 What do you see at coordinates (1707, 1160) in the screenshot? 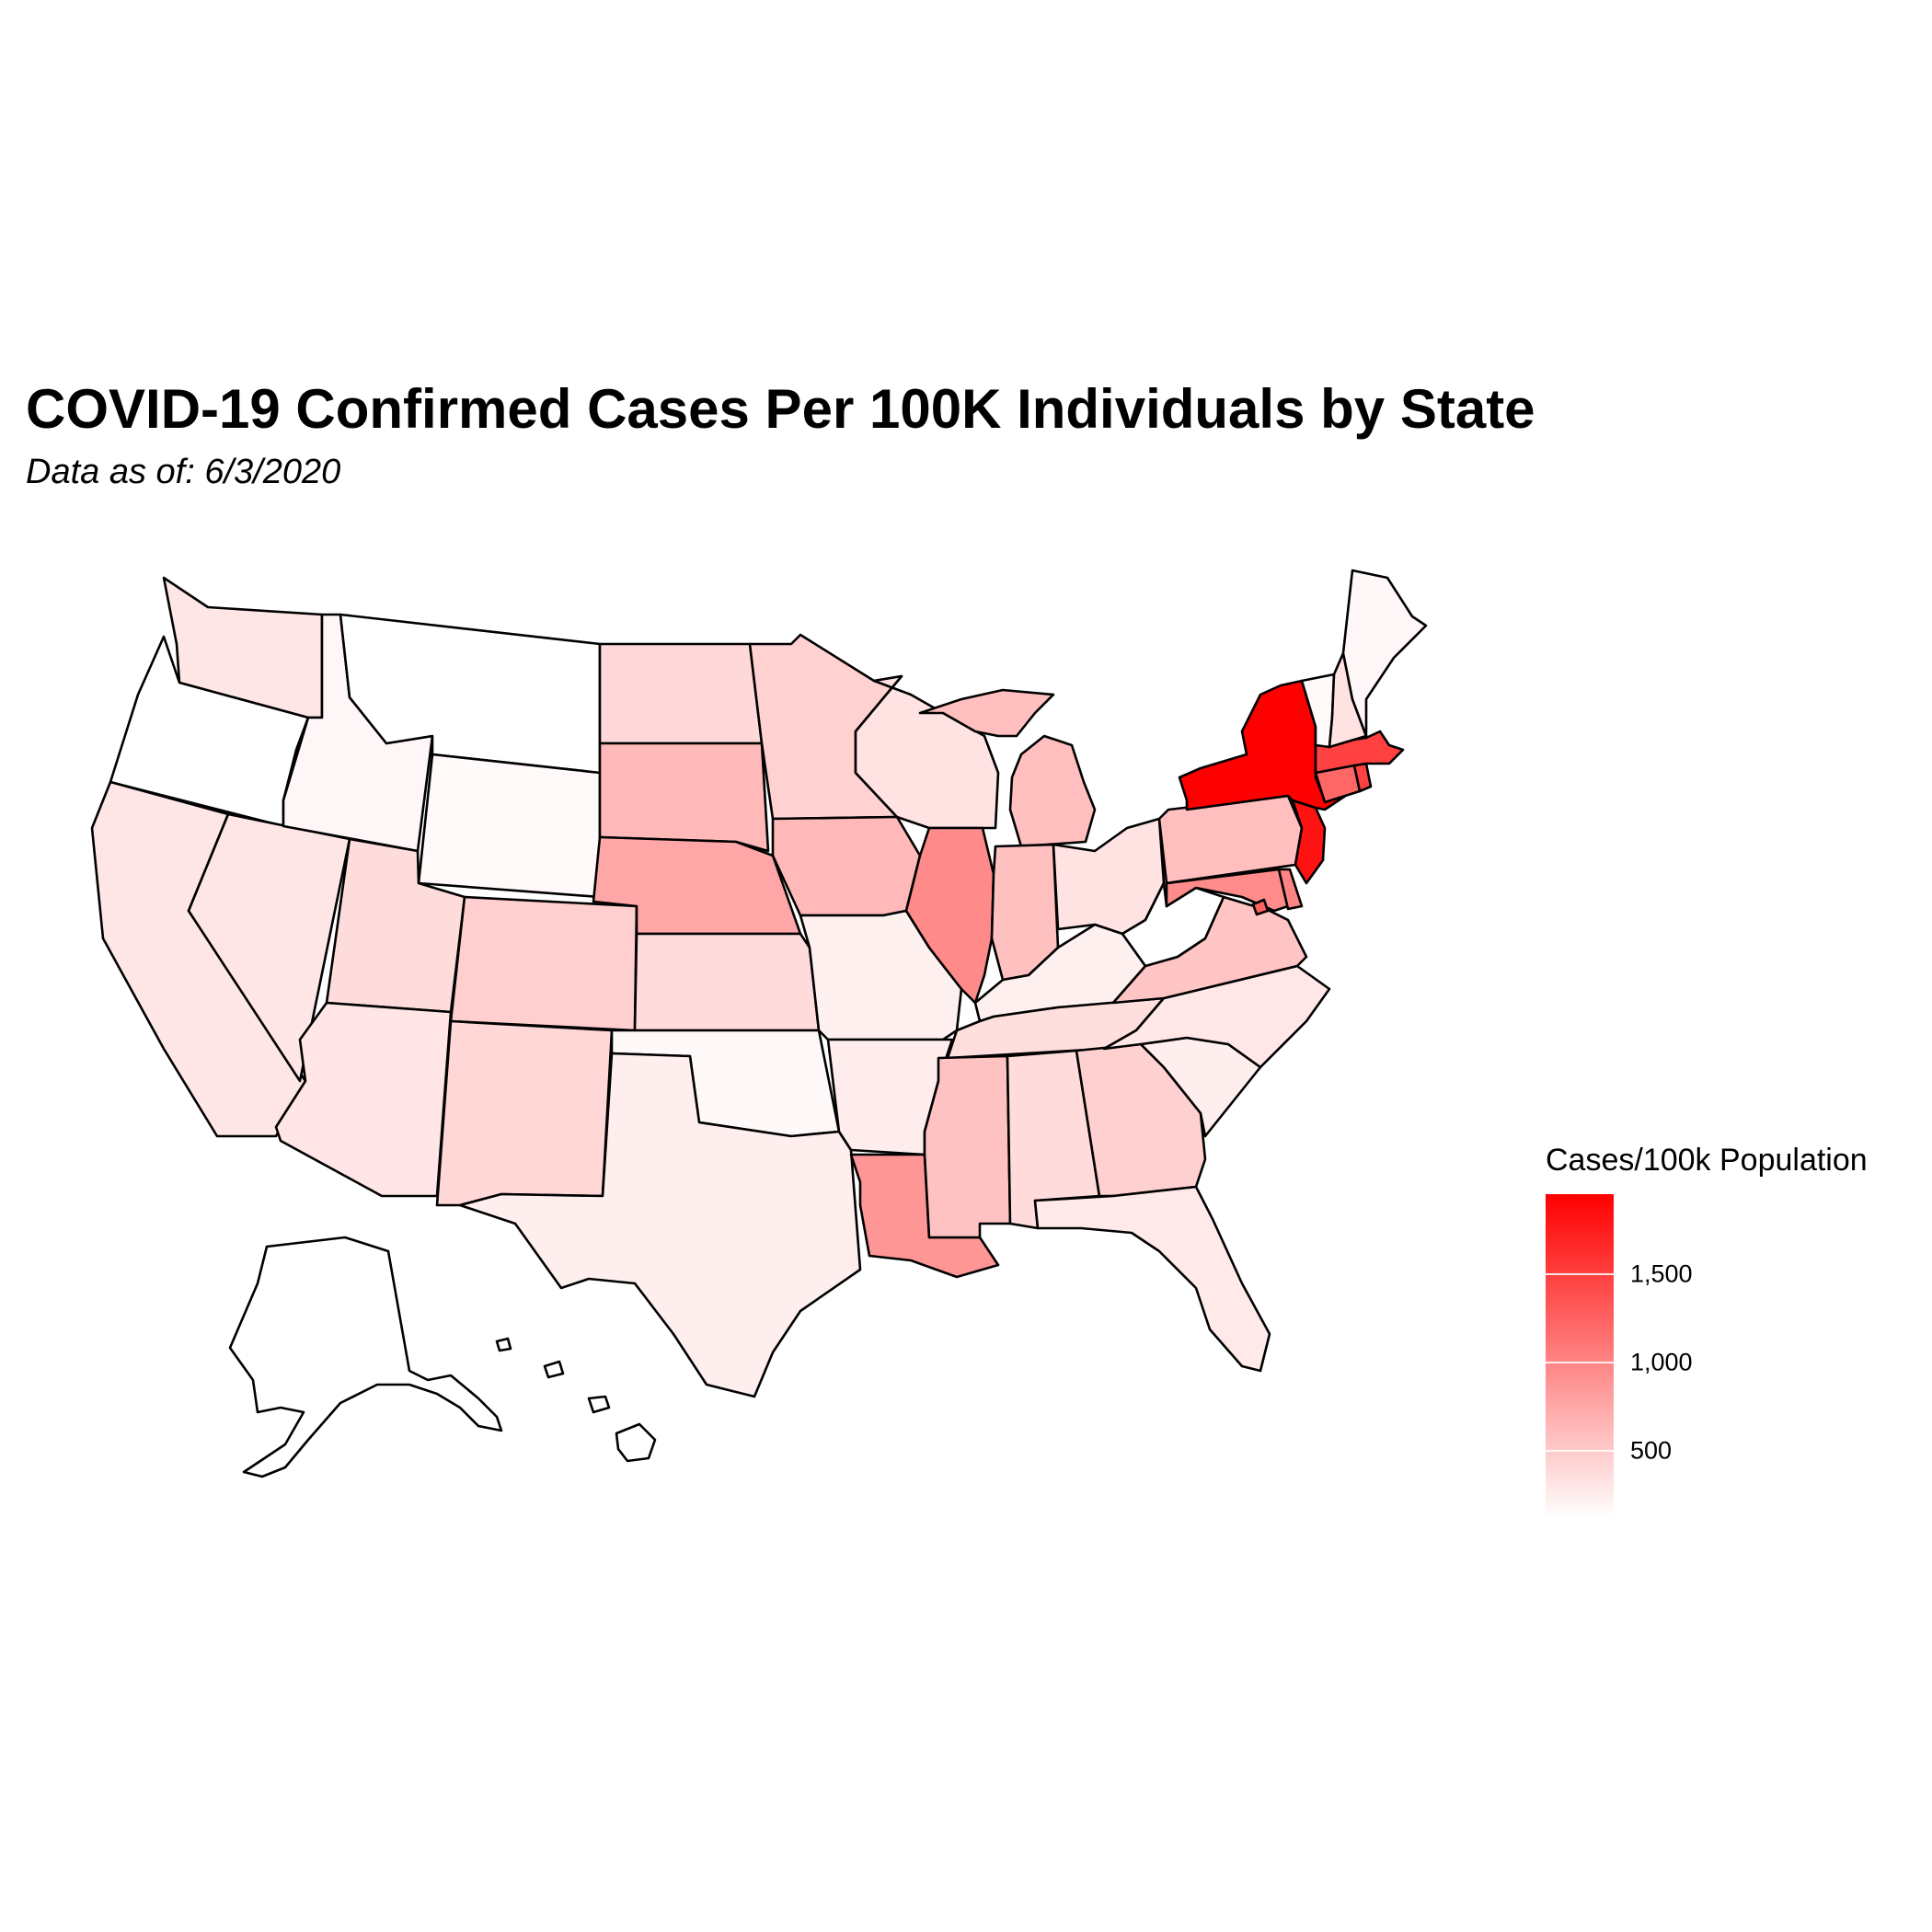
I see `legend-title: Cases/100k Population` at bounding box center [1707, 1160].